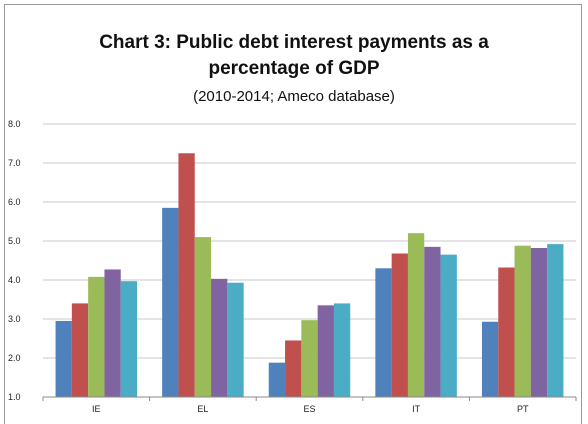  I want to click on chart-subtitle: (2010-2014; Ameco database), so click(294, 96).